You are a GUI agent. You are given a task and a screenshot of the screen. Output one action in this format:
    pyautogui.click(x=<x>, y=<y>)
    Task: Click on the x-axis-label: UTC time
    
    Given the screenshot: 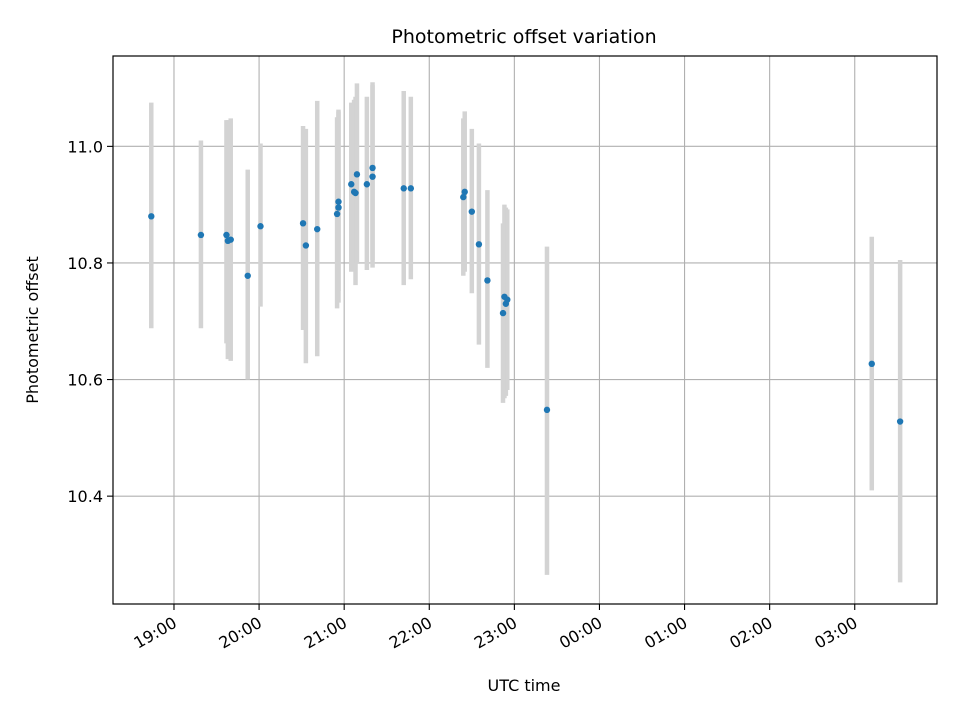 What is the action you would take?
    pyautogui.click(x=524, y=685)
    